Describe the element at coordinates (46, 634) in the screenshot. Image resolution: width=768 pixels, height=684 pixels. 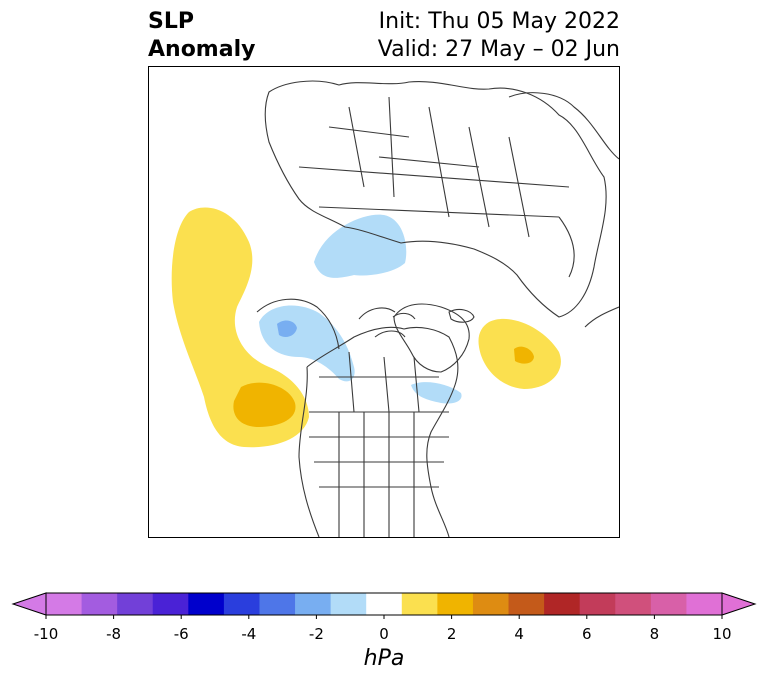
I see `colorbar-tick-label: -10` at that location.